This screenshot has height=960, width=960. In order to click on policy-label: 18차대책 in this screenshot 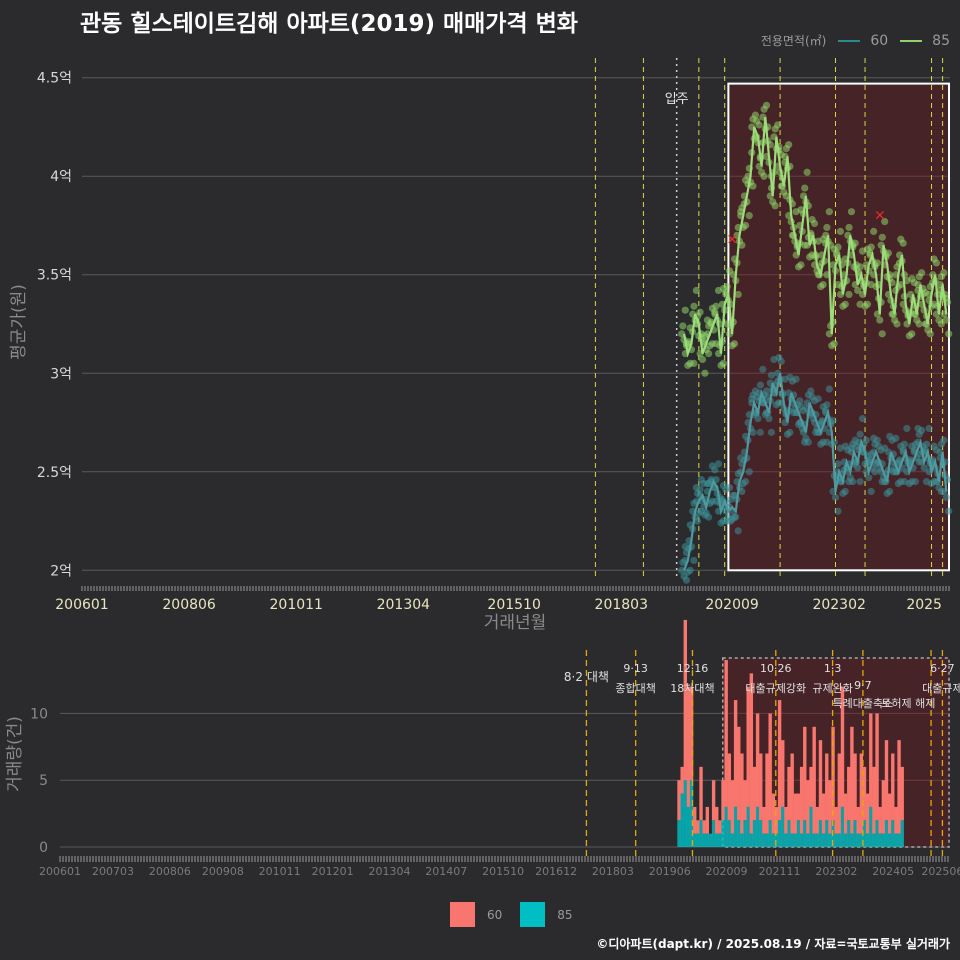, I will do `click(692, 688)`.